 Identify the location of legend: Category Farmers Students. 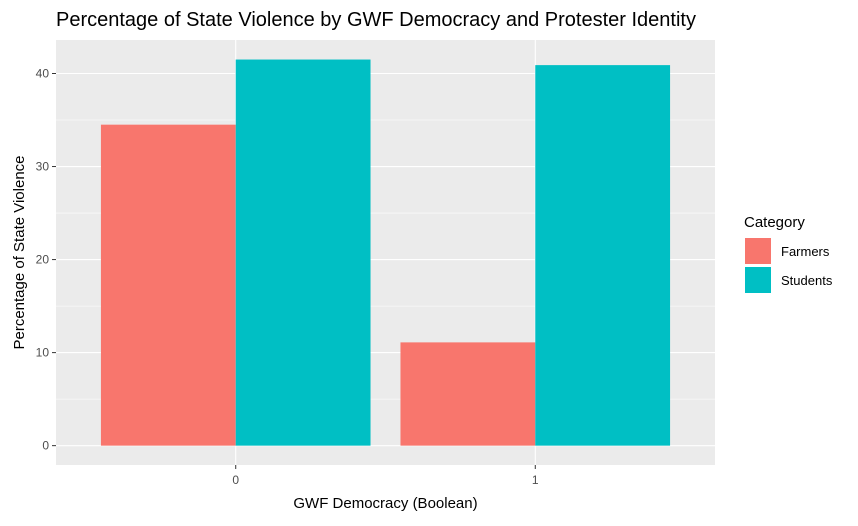
(788, 253).